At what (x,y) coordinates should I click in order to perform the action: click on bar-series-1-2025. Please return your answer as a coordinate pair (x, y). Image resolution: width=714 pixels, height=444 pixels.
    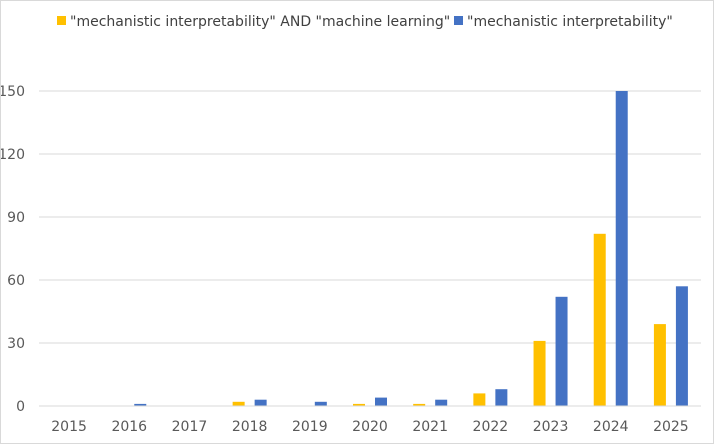
    Looking at the image, I should click on (659, 365).